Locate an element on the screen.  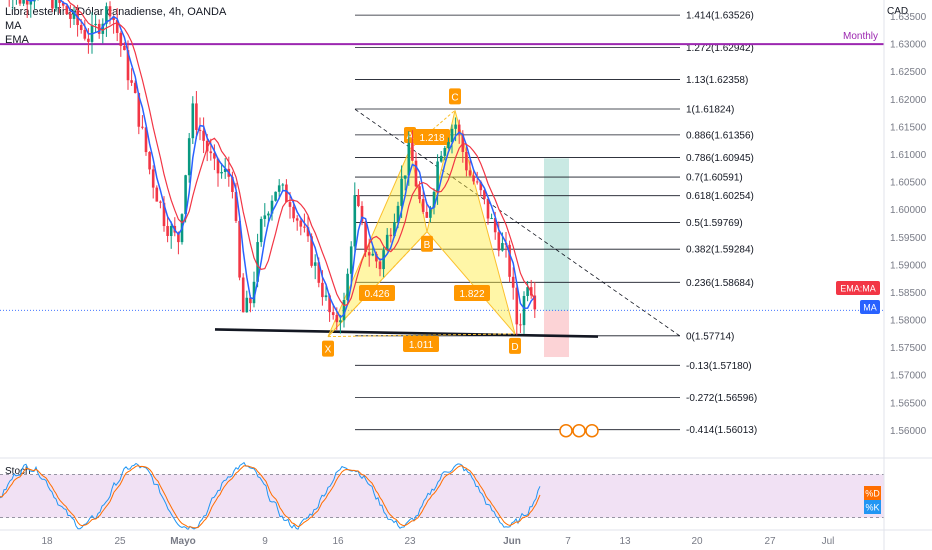
price-tick-label: 1.63500 is located at coordinates (908, 17).